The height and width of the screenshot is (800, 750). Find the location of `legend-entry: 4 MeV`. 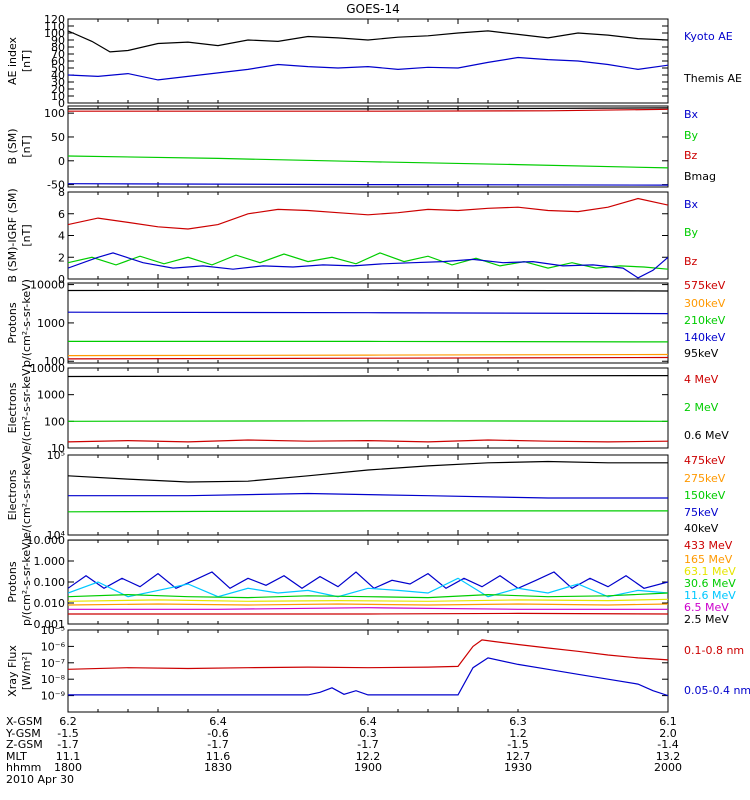

legend-entry: 4 MeV is located at coordinates (701, 379).